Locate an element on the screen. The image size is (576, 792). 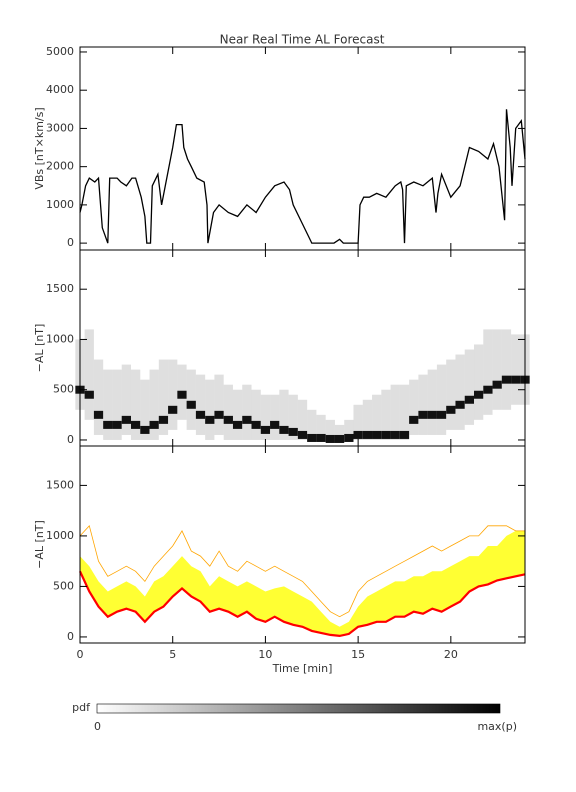
forecast-band is located at coordinates (302, 583).